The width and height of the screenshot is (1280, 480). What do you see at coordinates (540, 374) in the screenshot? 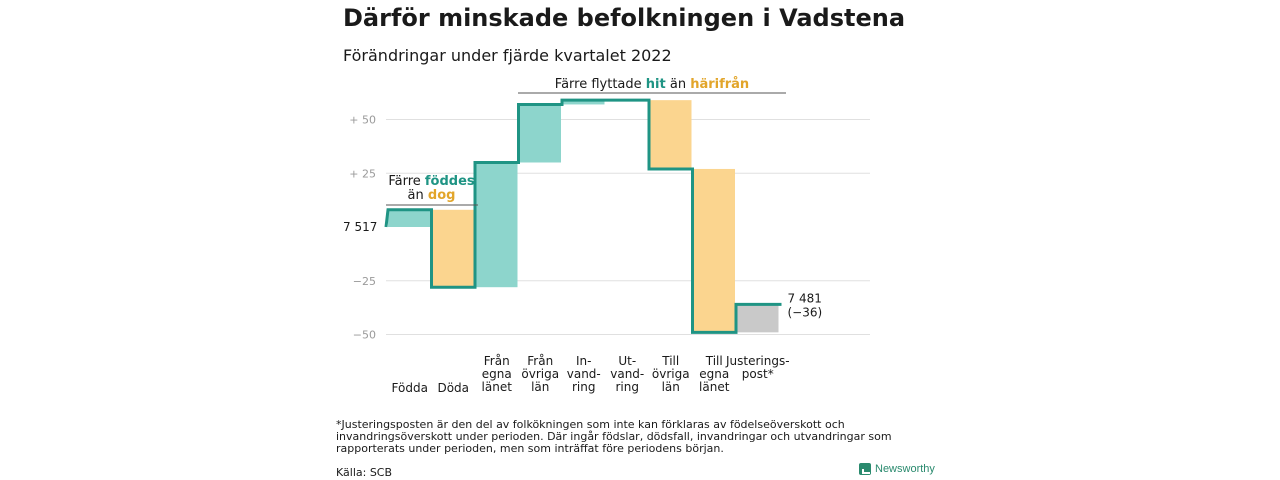
I see `x-category-label: Från övriga län` at bounding box center [540, 374].